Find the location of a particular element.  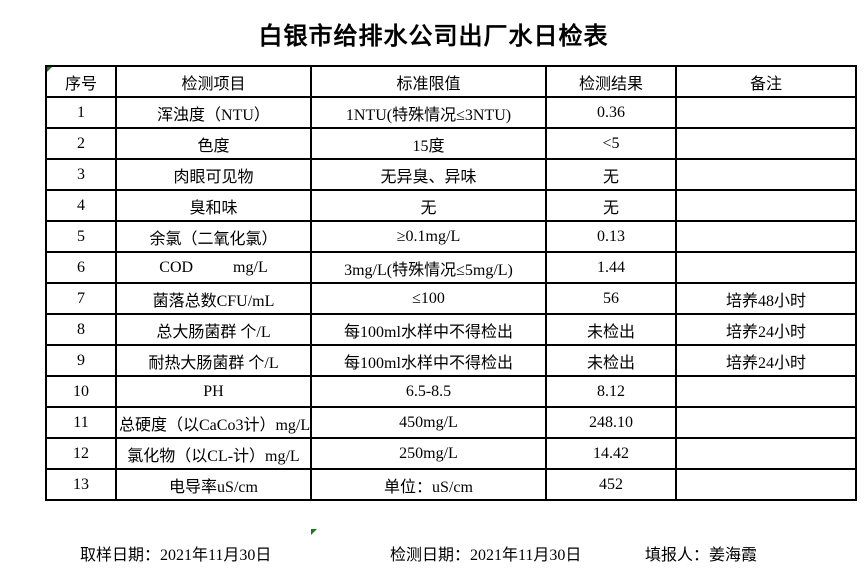

cell-item: COD mg/L is located at coordinates (213, 267).